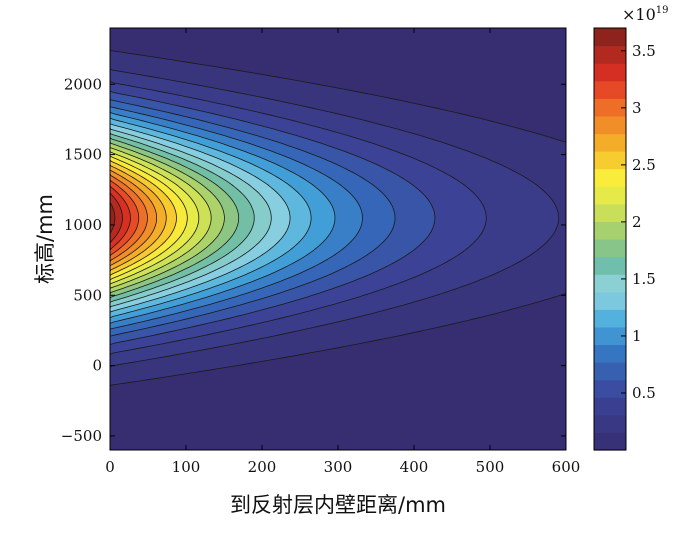  What do you see at coordinates (644, 279) in the screenshot?
I see `colorbar-tick-label: 1.5` at bounding box center [644, 279].